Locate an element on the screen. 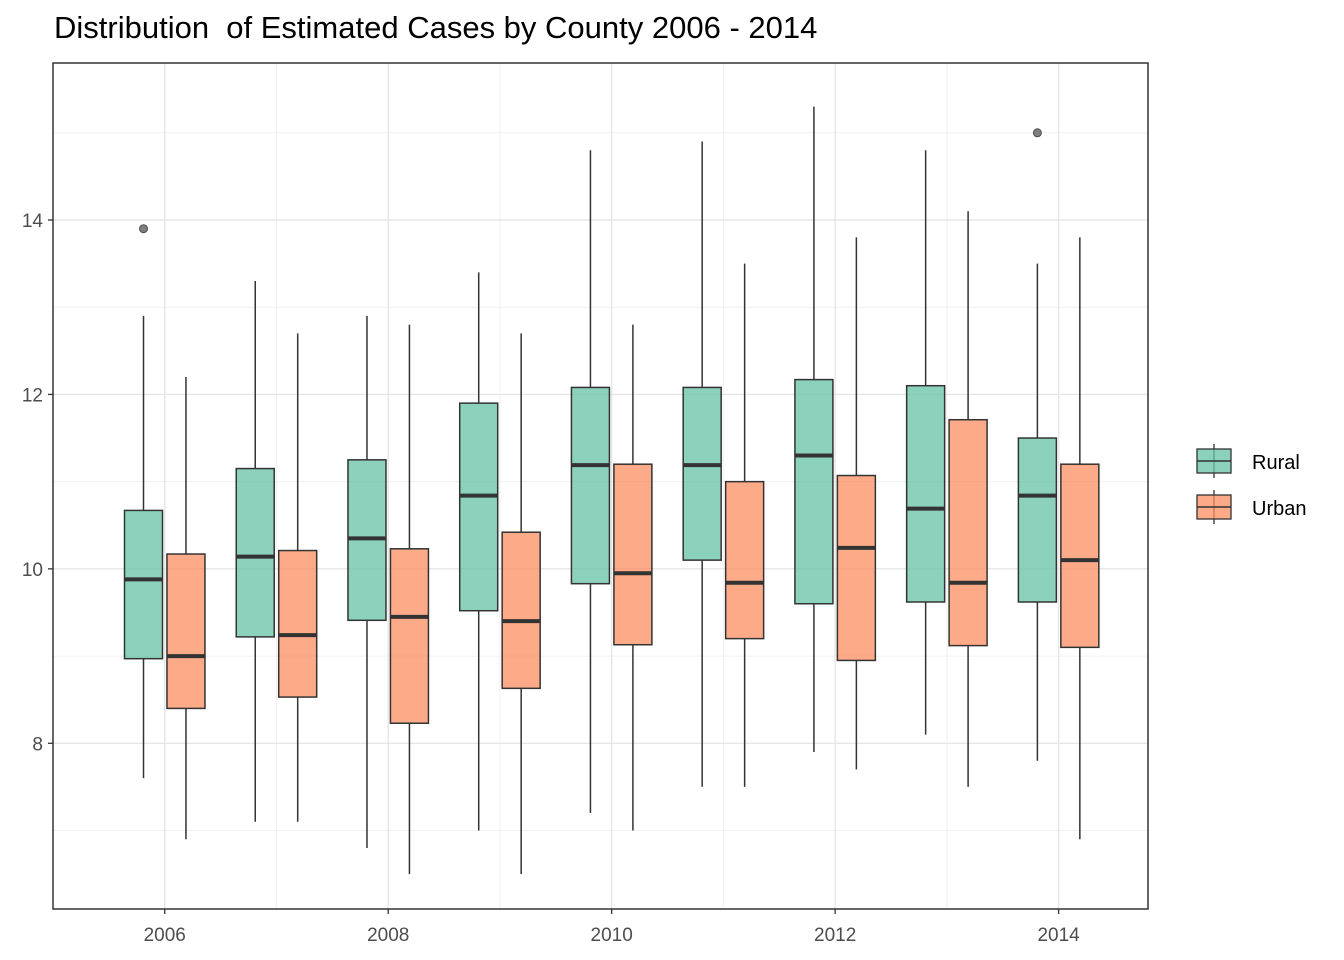 The width and height of the screenshot is (1344, 960). urban-box-2014 is located at coordinates (1080, 538).